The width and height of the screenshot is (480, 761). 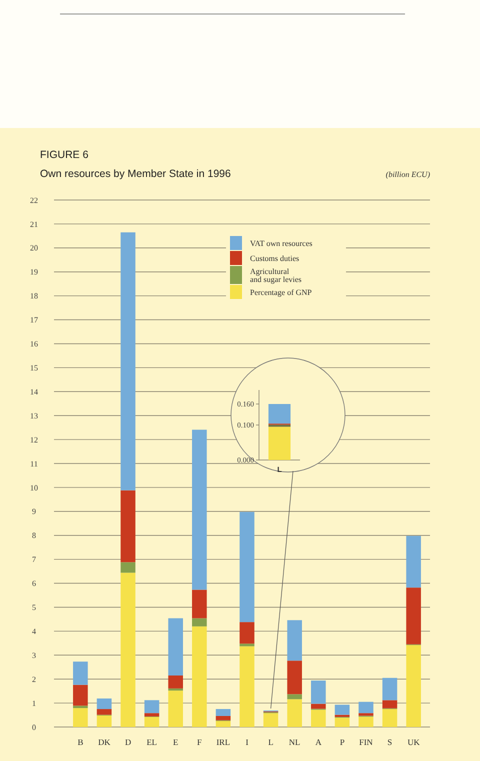 I want to click on y-tick-label: 4, so click(x=34, y=631).